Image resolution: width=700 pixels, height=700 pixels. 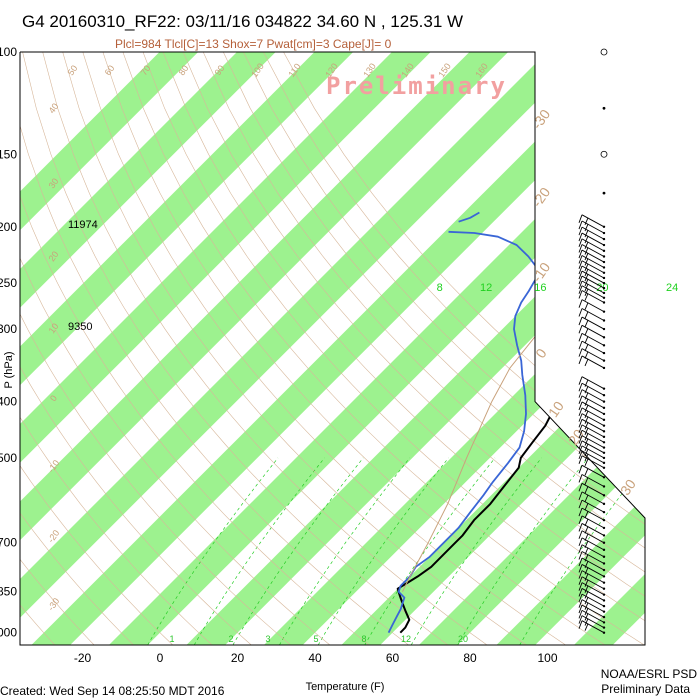 What do you see at coordinates (540, 288) in the screenshot?
I see `mixing-ratio-label: 16` at bounding box center [540, 288].